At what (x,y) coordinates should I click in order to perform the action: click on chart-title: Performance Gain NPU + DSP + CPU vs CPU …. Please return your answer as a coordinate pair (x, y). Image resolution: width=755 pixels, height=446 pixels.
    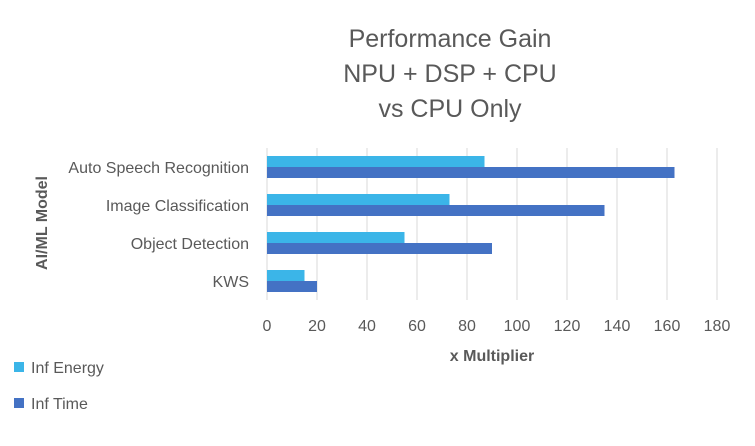
    Looking at the image, I should click on (450, 74).